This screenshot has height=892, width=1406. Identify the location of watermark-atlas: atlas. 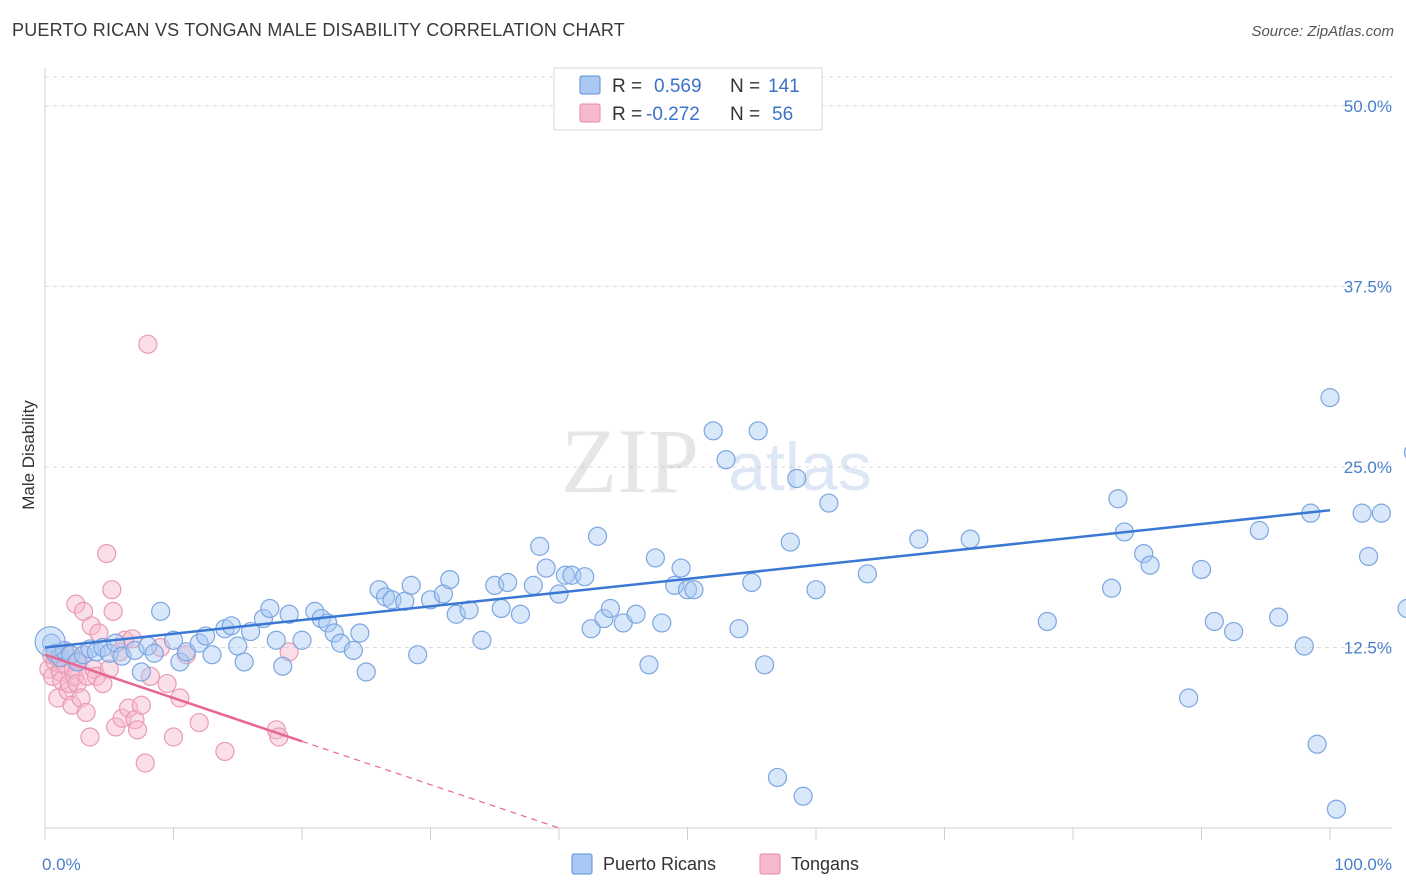
(800, 467).